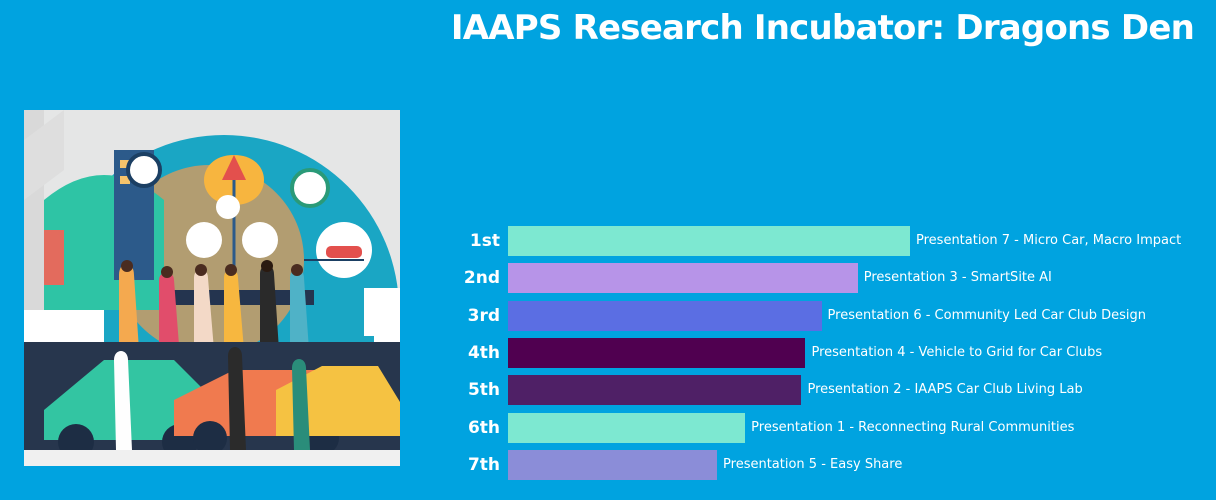 This screenshot has height=500, width=1216. I want to click on rank-label: 2nd, so click(481, 278).